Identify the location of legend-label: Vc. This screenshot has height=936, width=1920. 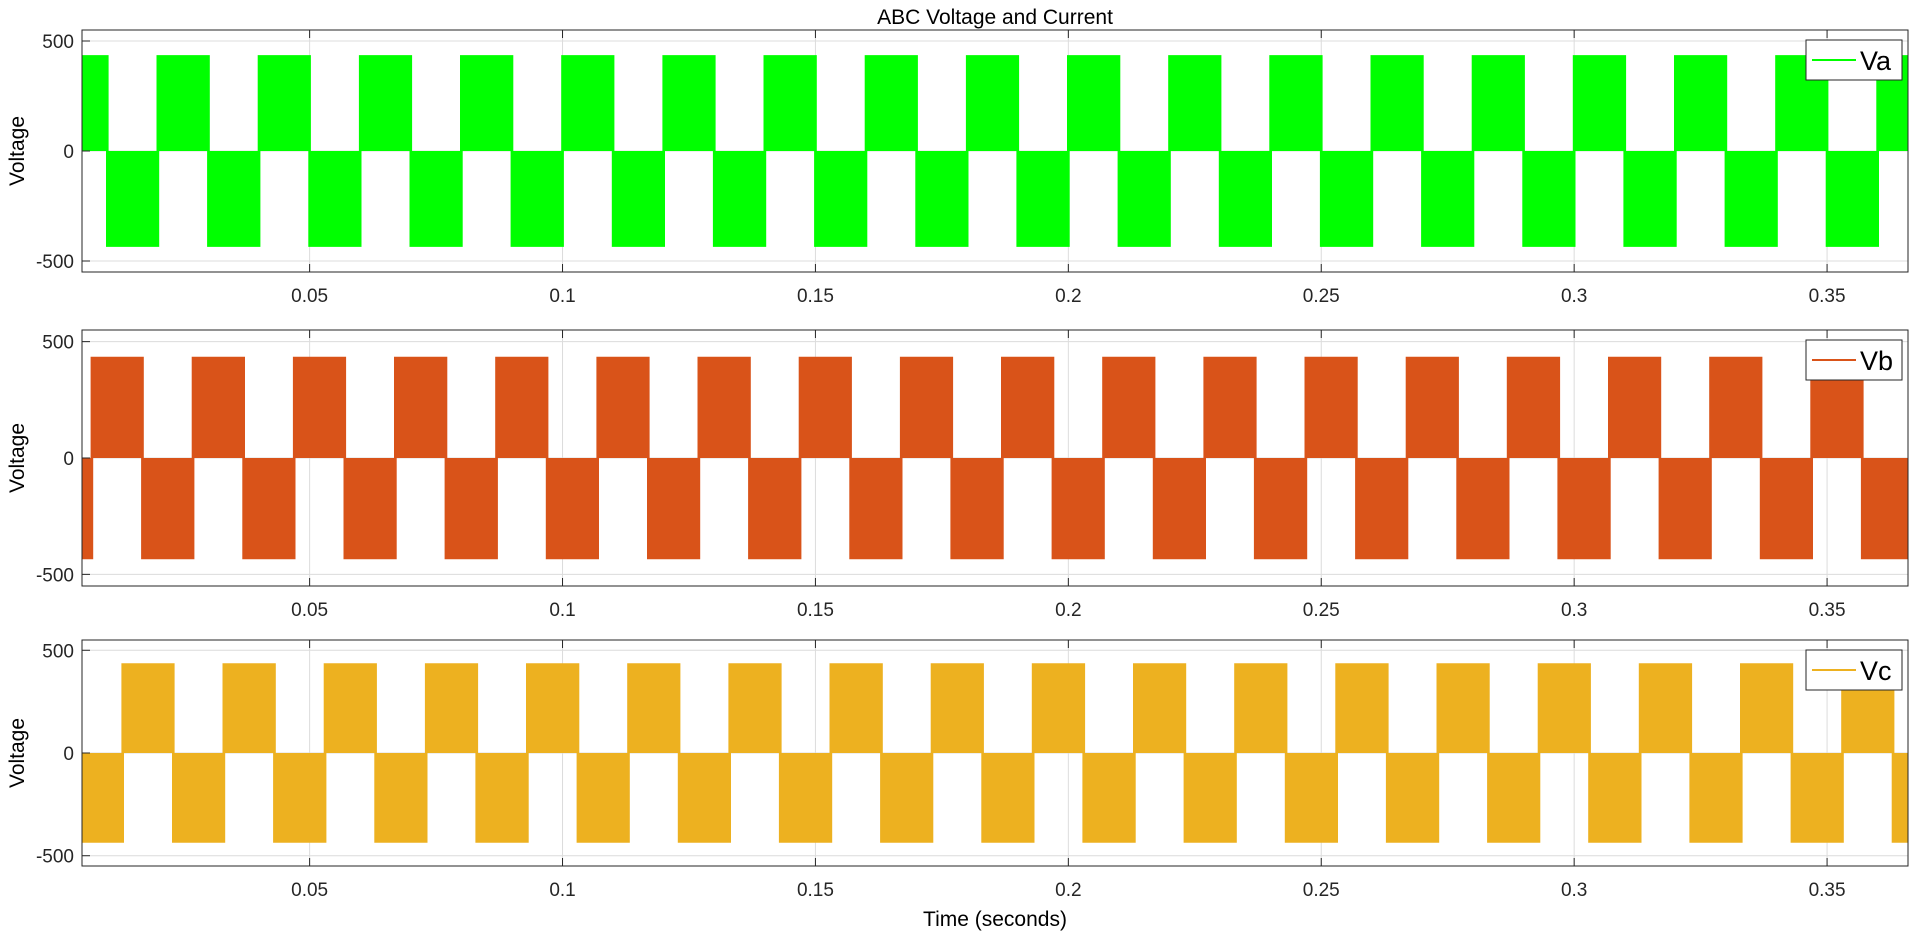
(1876, 671).